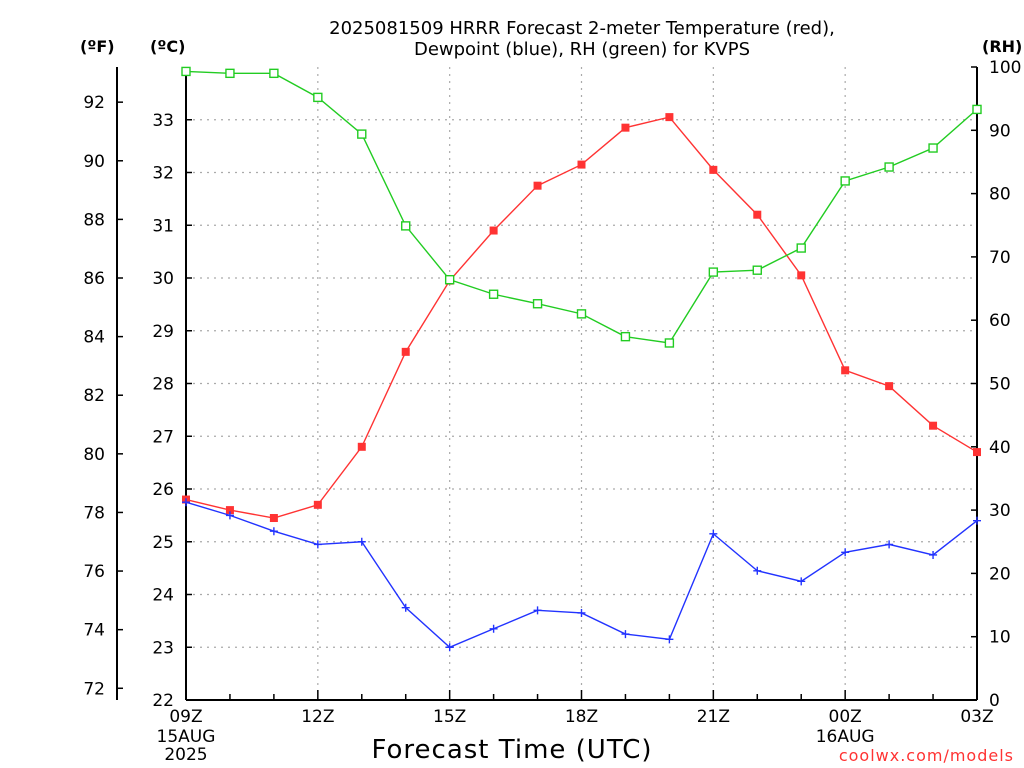 This screenshot has height=768, width=1024. What do you see at coordinates (167, 46) in the screenshot?
I see `celsius-unit-label: (ºC)` at bounding box center [167, 46].